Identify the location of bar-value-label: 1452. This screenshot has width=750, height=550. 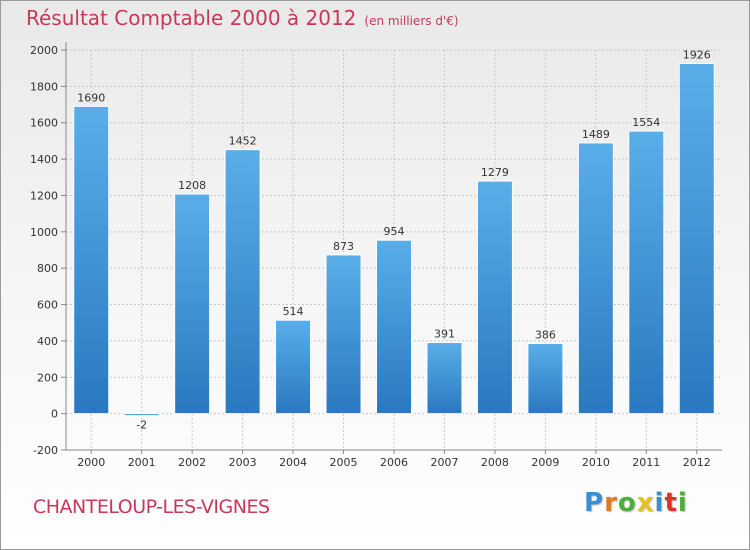
(243, 141).